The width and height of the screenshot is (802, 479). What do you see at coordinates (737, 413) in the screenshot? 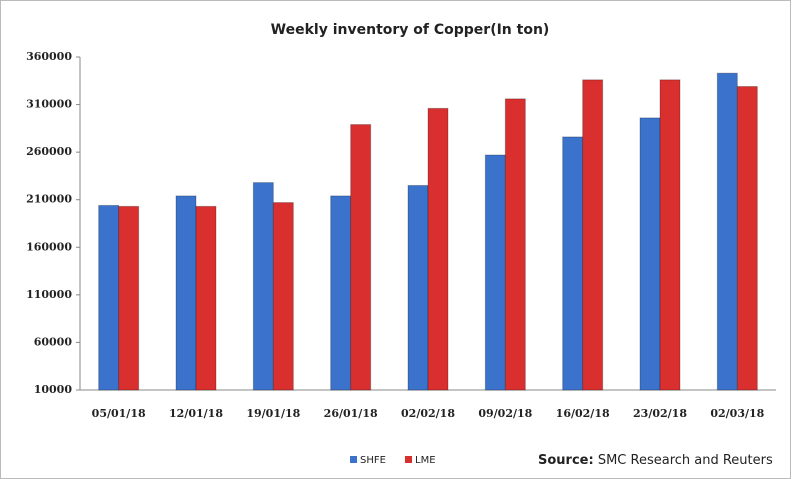
I see `x-tick-label: 02/03/18` at bounding box center [737, 413].